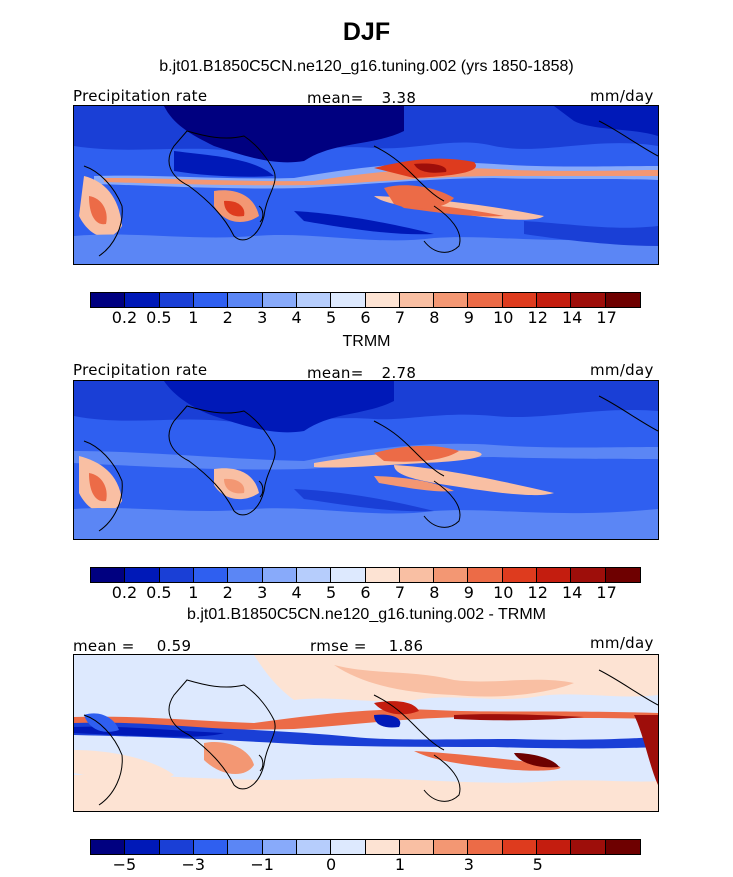 Image resolution: width=733 pixels, height=877 pixels. Describe the element at coordinates (335, 373) in the screenshot. I see `panel2-mean-label: mean=` at that location.